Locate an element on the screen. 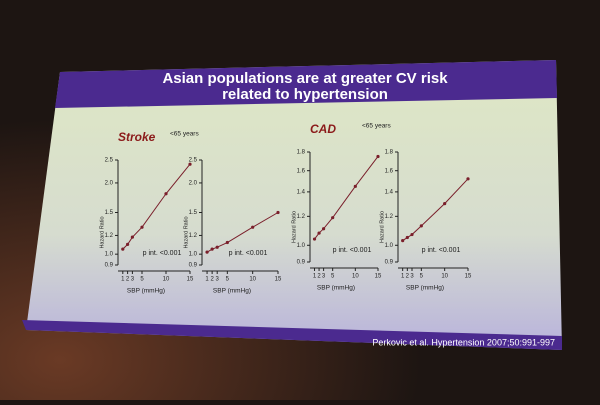  slide-title: related to hypertension is located at coordinates (305, 94).